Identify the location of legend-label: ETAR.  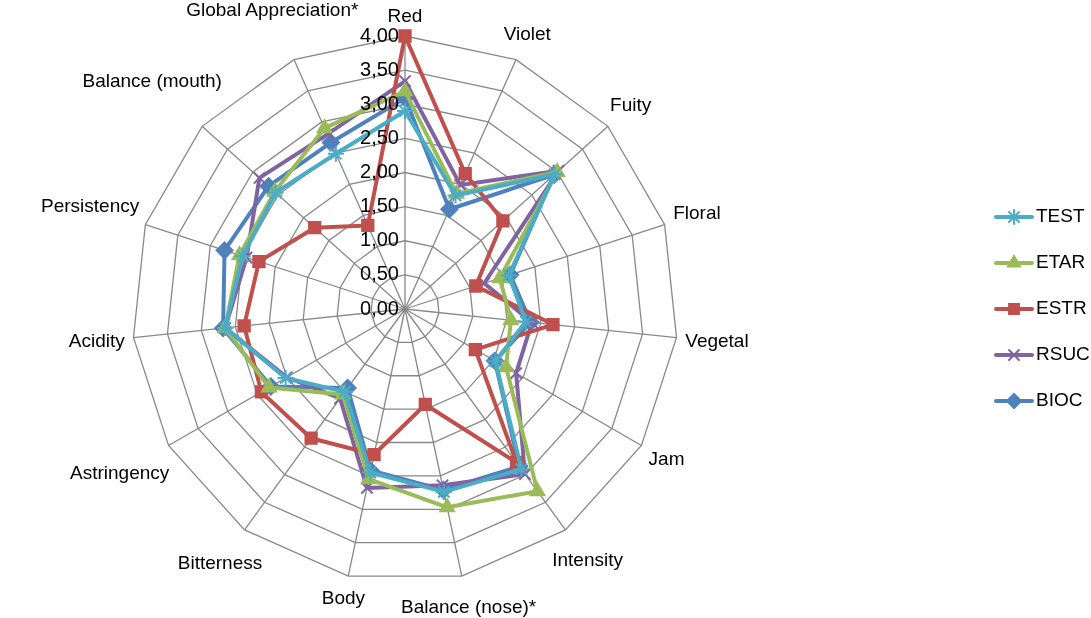
(1061, 262).